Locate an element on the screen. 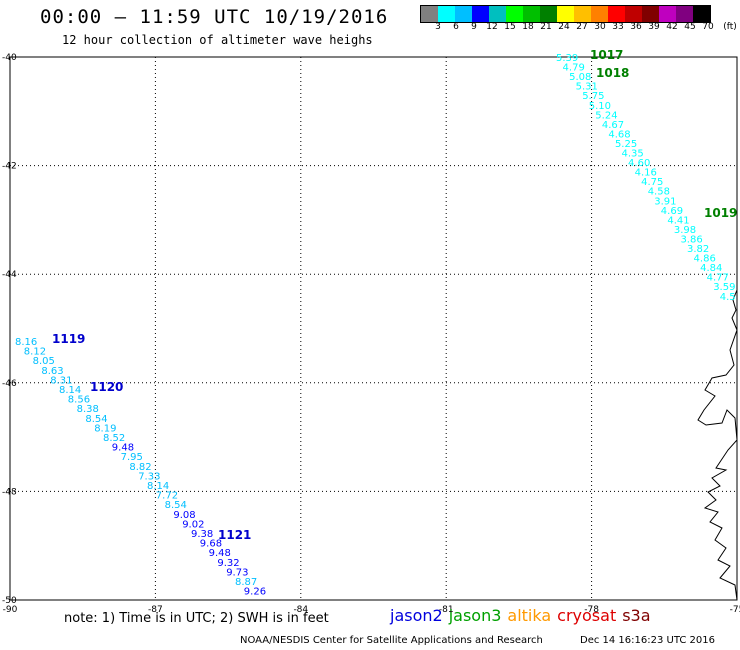  legend-label: 6 is located at coordinates (456, 27).